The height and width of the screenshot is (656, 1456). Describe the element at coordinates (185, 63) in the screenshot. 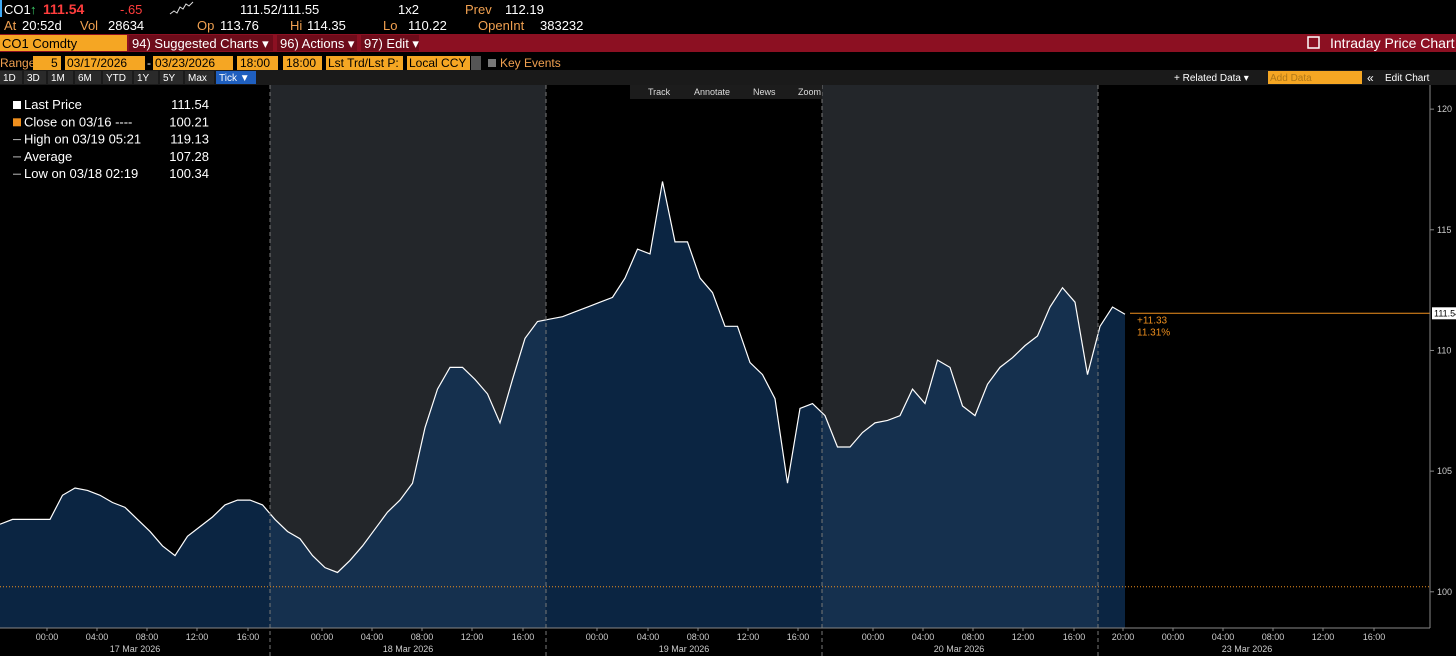

I see `end-date: 03/23/2026` at that location.